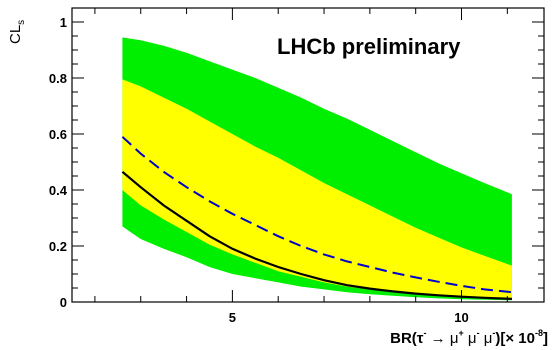 Image resolution: width=555 pixels, height=350 pixels. What do you see at coordinates (369, 46) in the screenshot?
I see `lhcb-preliminary-annotation: LHCb preliminary` at bounding box center [369, 46].